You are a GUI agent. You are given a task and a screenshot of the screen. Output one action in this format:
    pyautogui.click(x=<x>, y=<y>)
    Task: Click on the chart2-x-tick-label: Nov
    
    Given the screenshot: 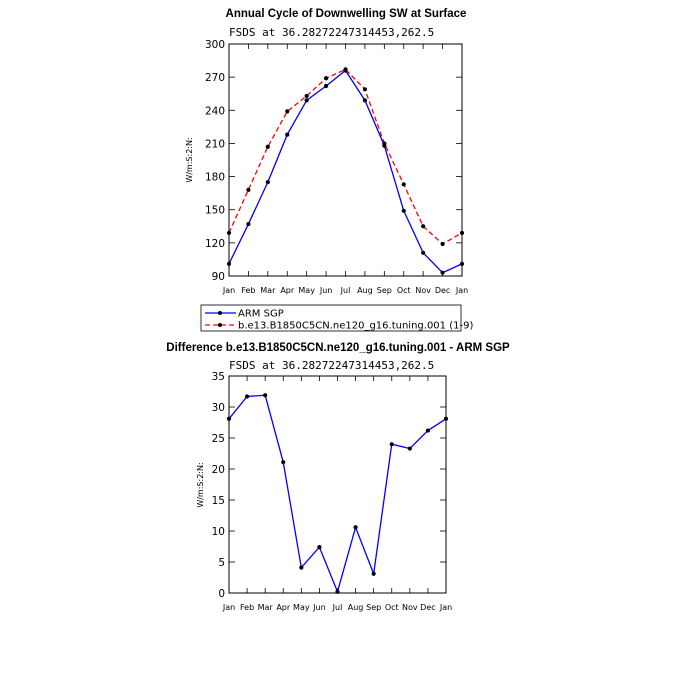 What is the action you would take?
    pyautogui.click(x=410, y=607)
    